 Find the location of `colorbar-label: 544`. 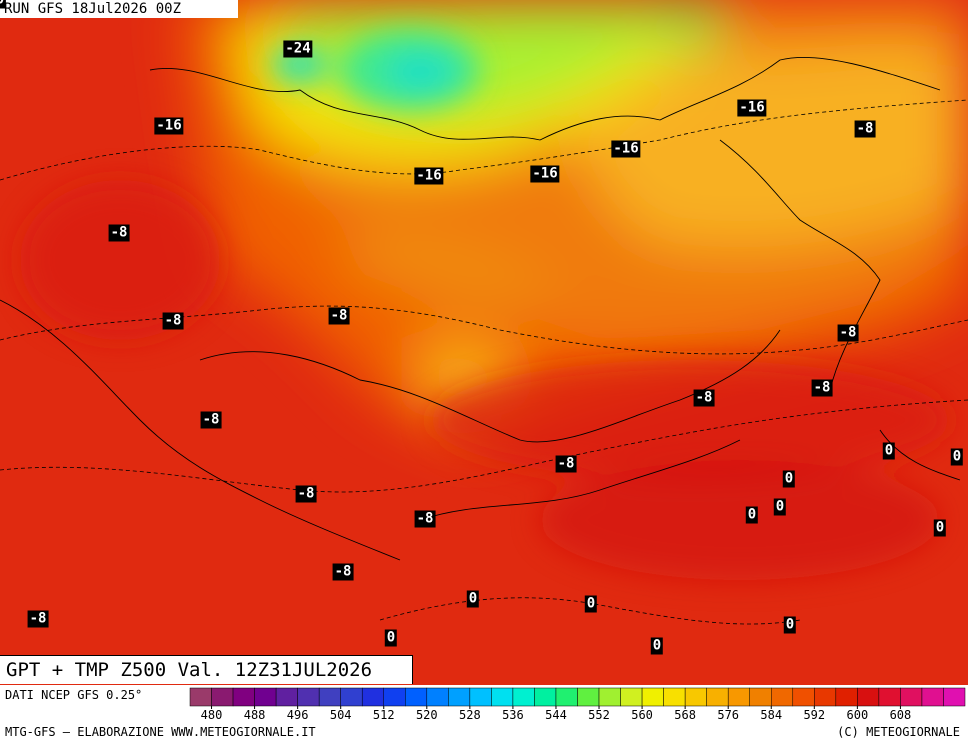

colorbar-label: 544 is located at coordinates (556, 715).